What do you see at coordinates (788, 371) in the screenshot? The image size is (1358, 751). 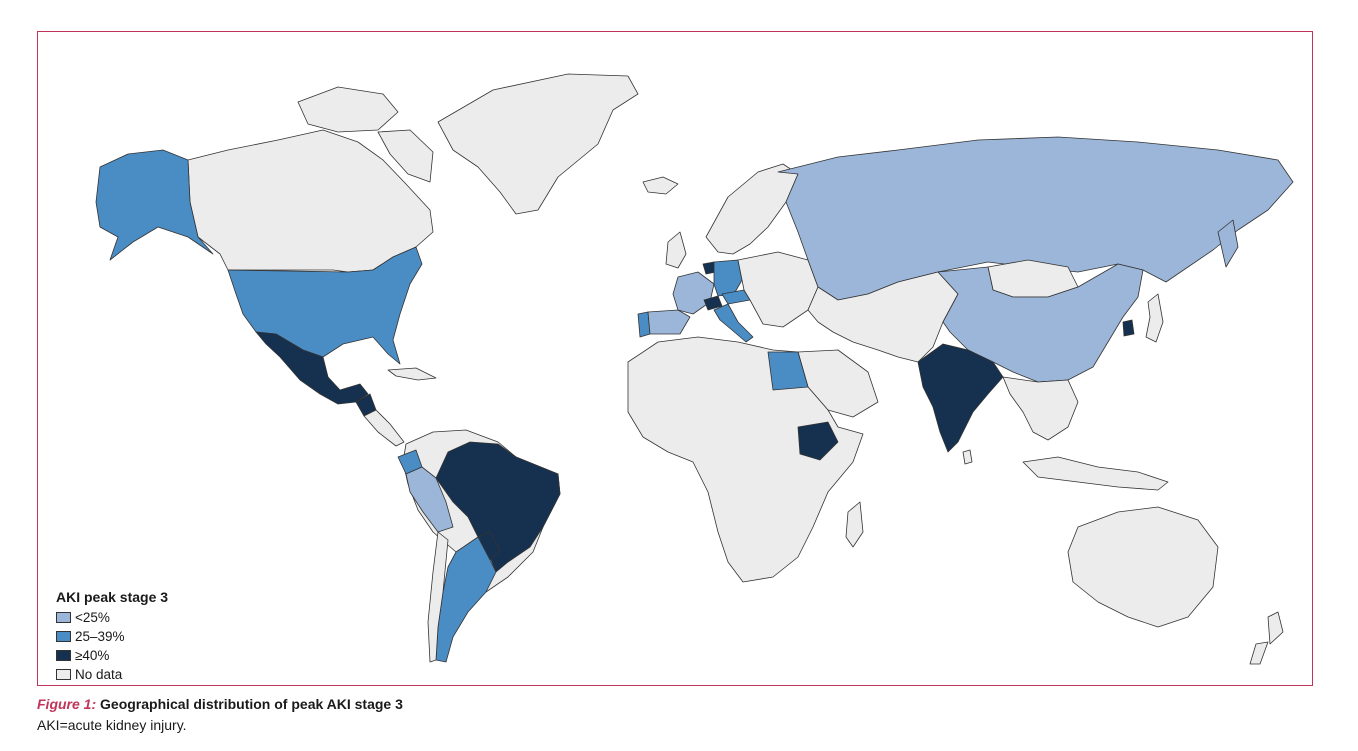 I see `egypt` at bounding box center [788, 371].